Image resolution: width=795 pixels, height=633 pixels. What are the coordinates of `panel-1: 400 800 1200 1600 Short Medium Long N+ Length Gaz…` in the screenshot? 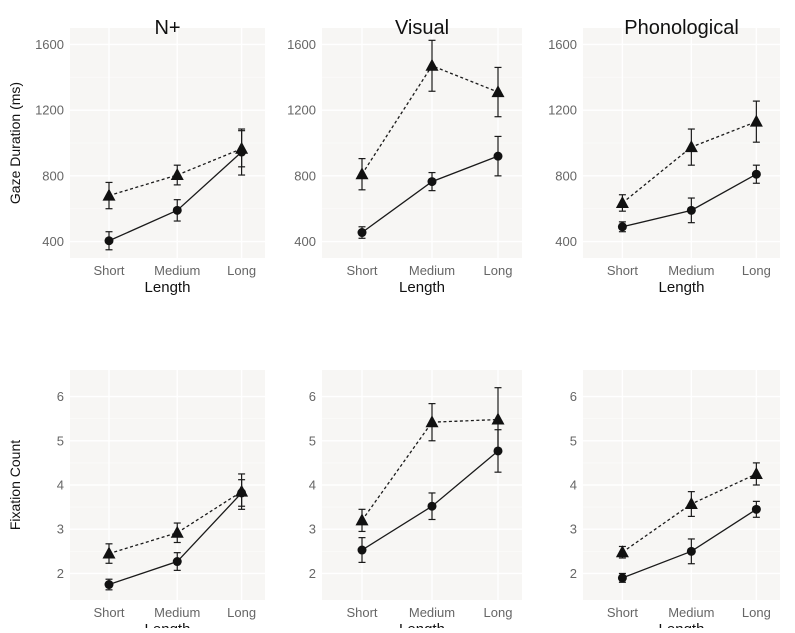 It's located at (136, 156).